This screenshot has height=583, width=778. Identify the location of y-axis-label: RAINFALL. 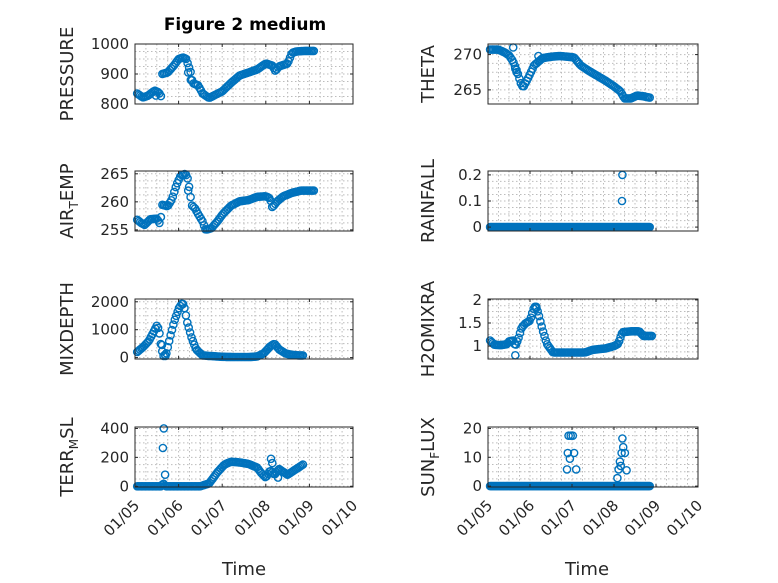
(428, 201).